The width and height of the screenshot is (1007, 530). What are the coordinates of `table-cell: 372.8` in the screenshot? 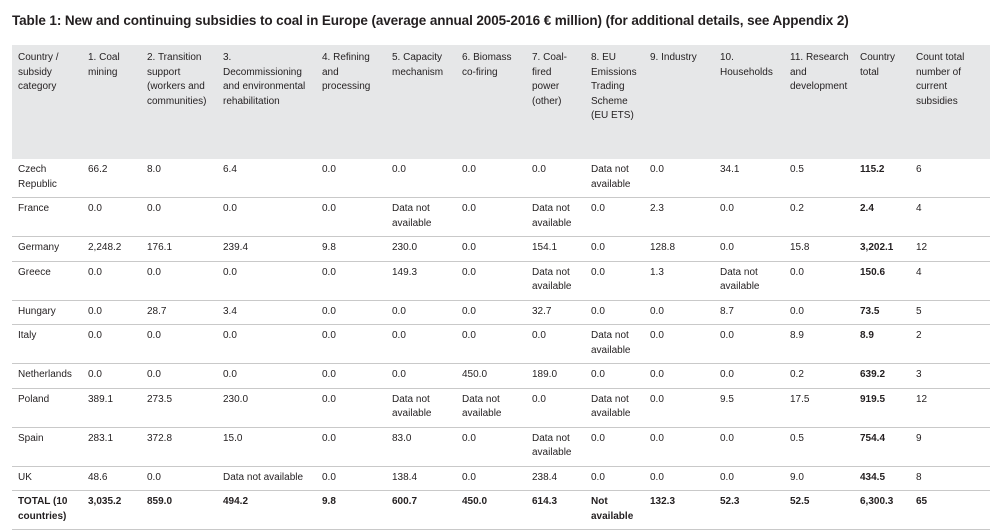 It's located at (179, 447).